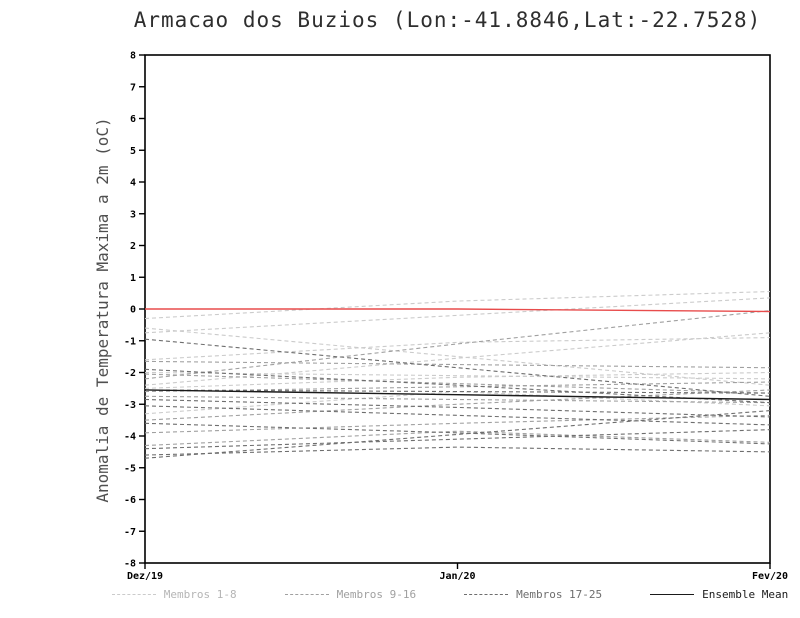  I want to click on legend-label: Membros 17-25, so click(559, 594).